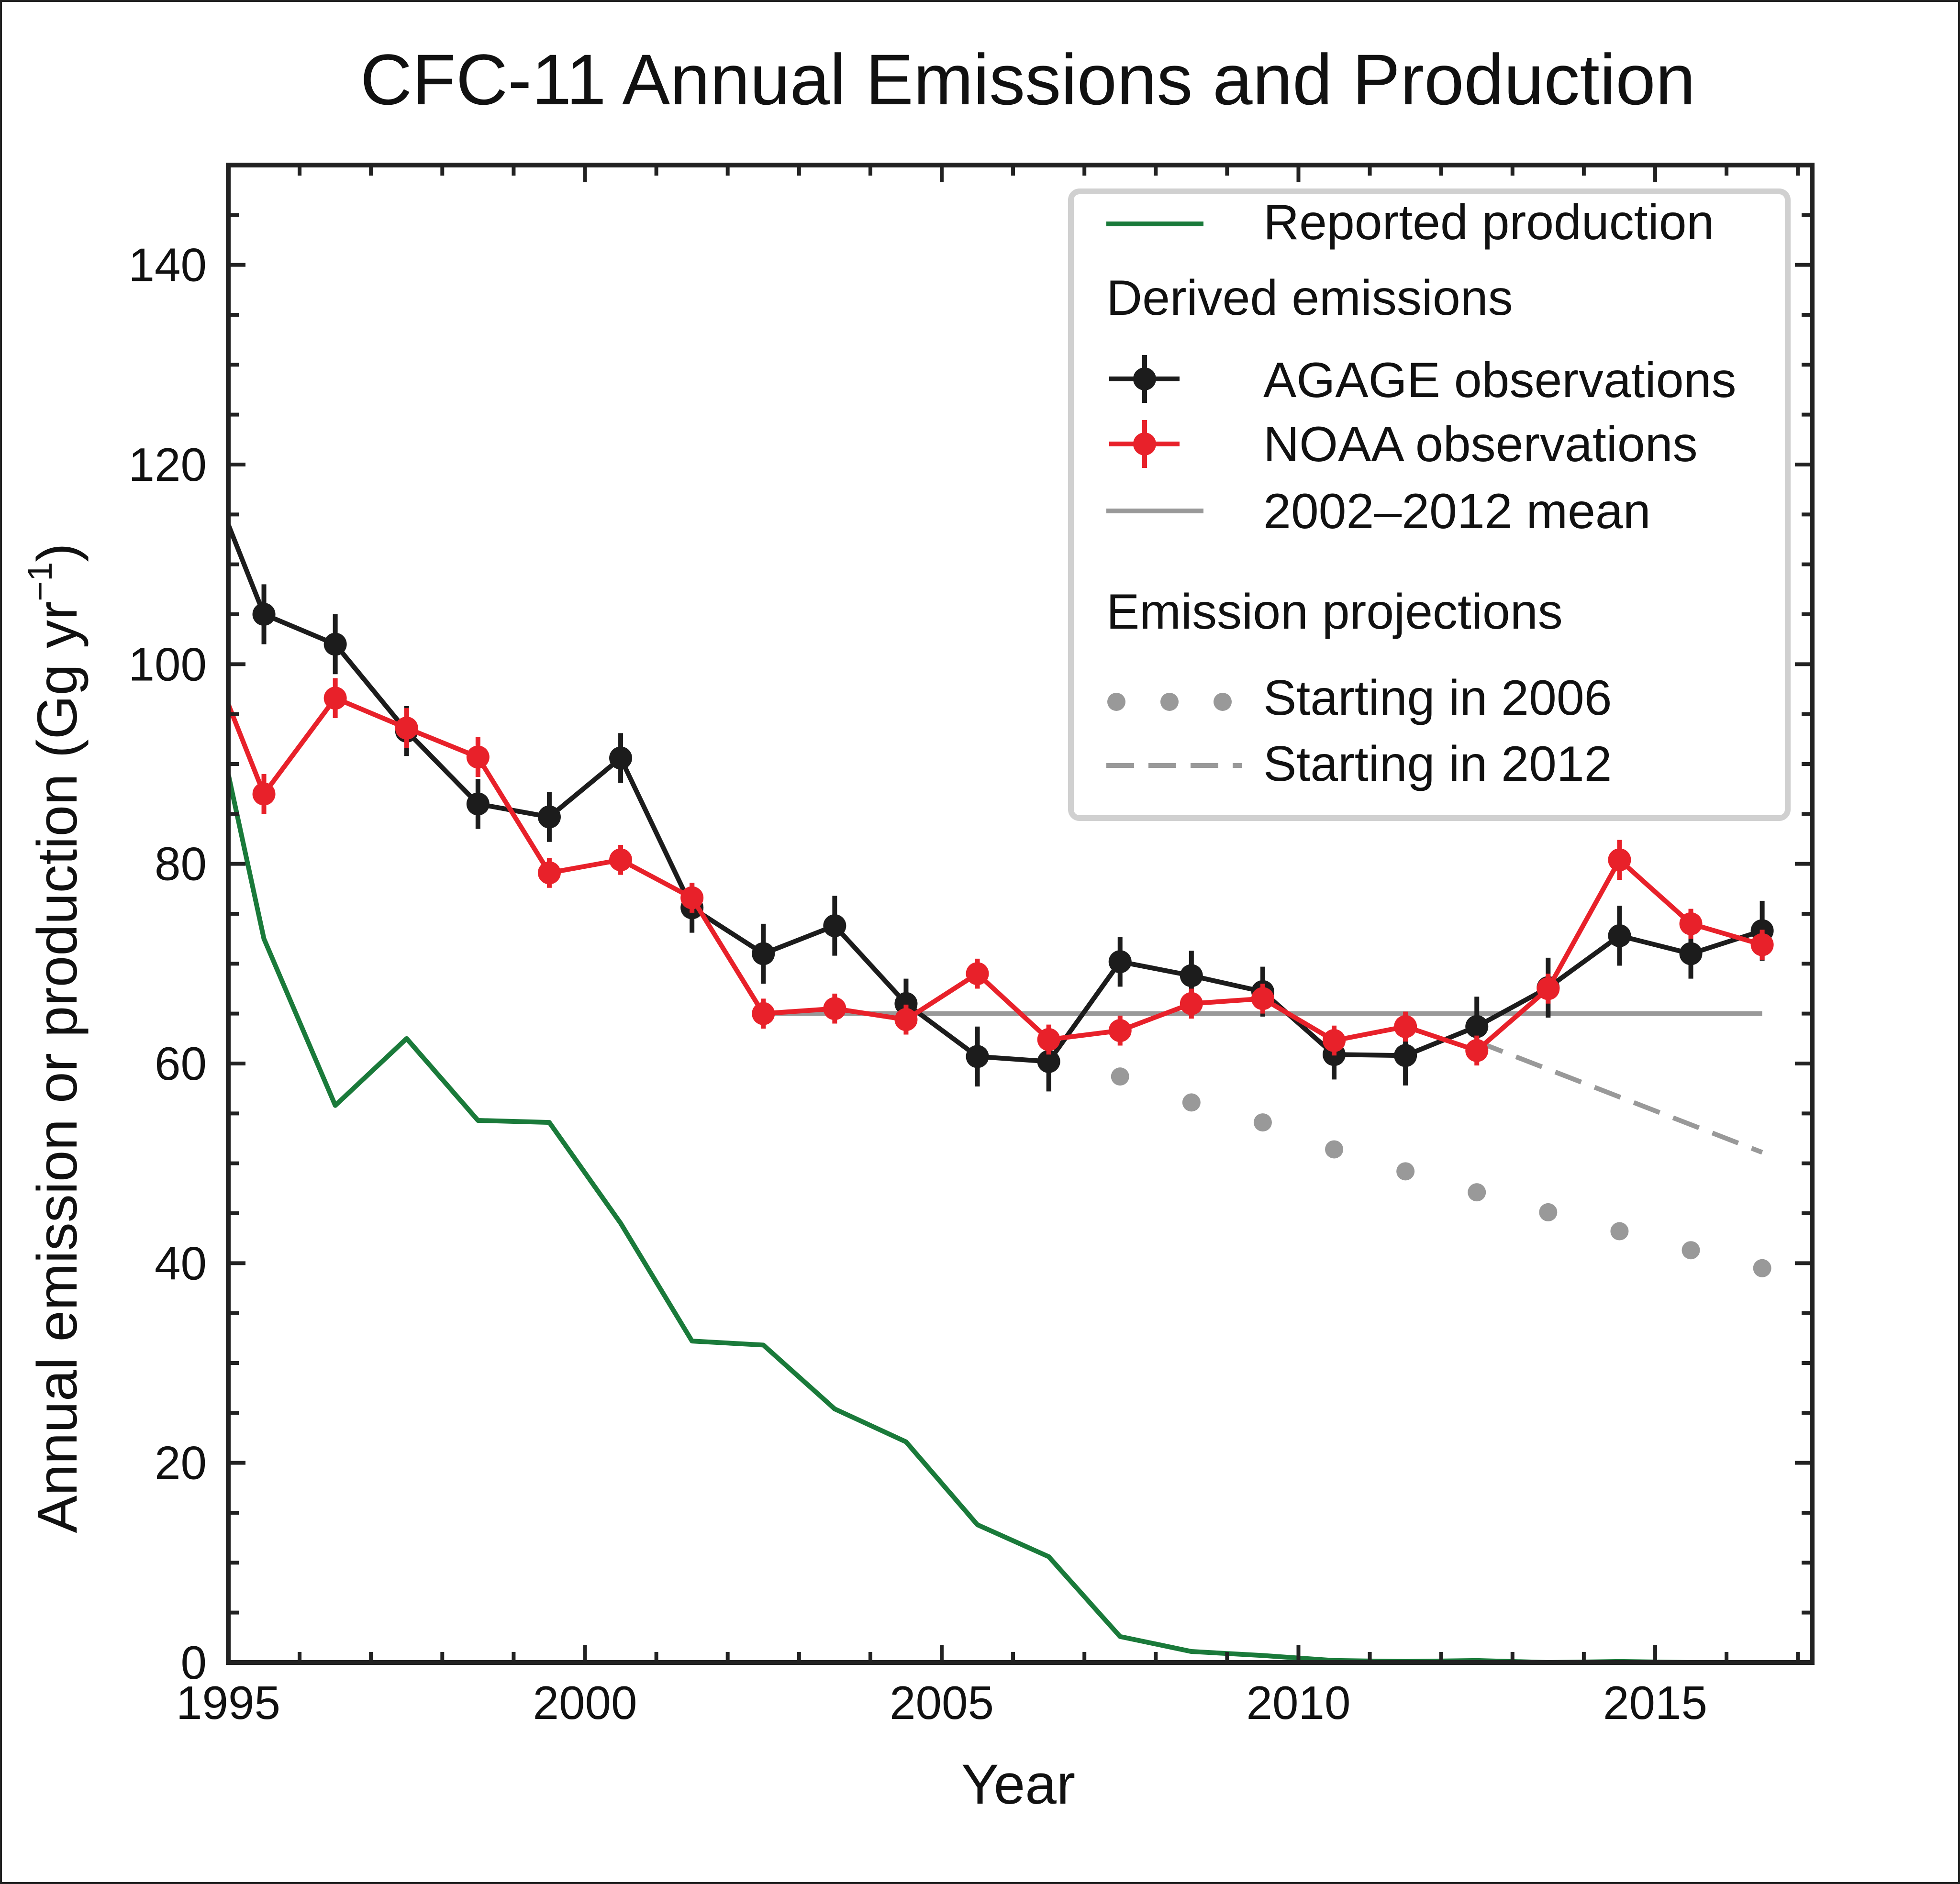  Describe the element at coordinates (1457, 511) in the screenshot. I see `legend-label-mean: 2002–2012 mean` at that location.